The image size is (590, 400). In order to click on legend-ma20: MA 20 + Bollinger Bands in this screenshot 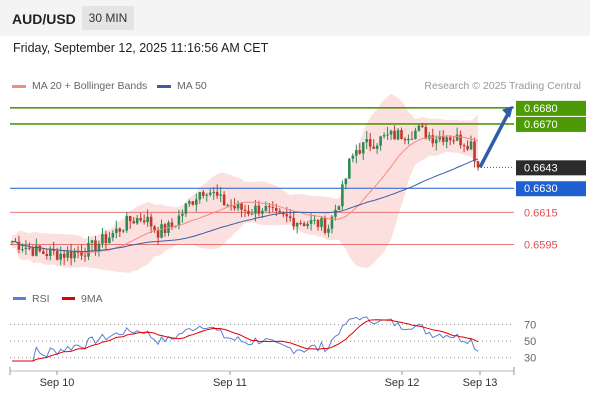, I will do `click(79, 86)`.